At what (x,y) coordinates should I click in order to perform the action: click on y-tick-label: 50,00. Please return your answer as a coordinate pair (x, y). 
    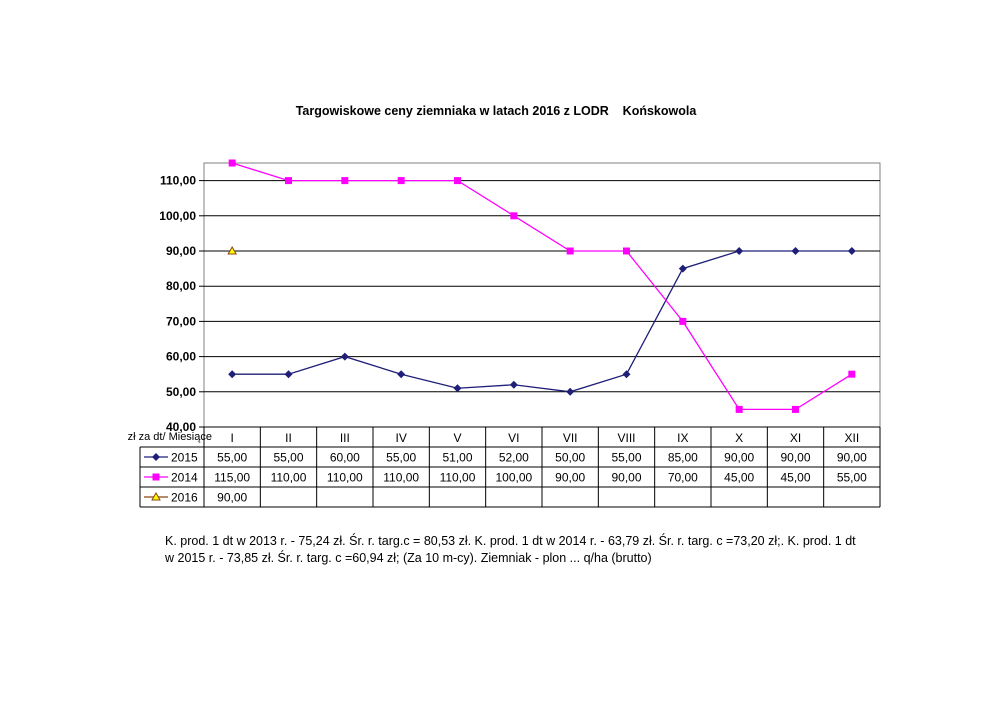
    Looking at the image, I should click on (181, 392).